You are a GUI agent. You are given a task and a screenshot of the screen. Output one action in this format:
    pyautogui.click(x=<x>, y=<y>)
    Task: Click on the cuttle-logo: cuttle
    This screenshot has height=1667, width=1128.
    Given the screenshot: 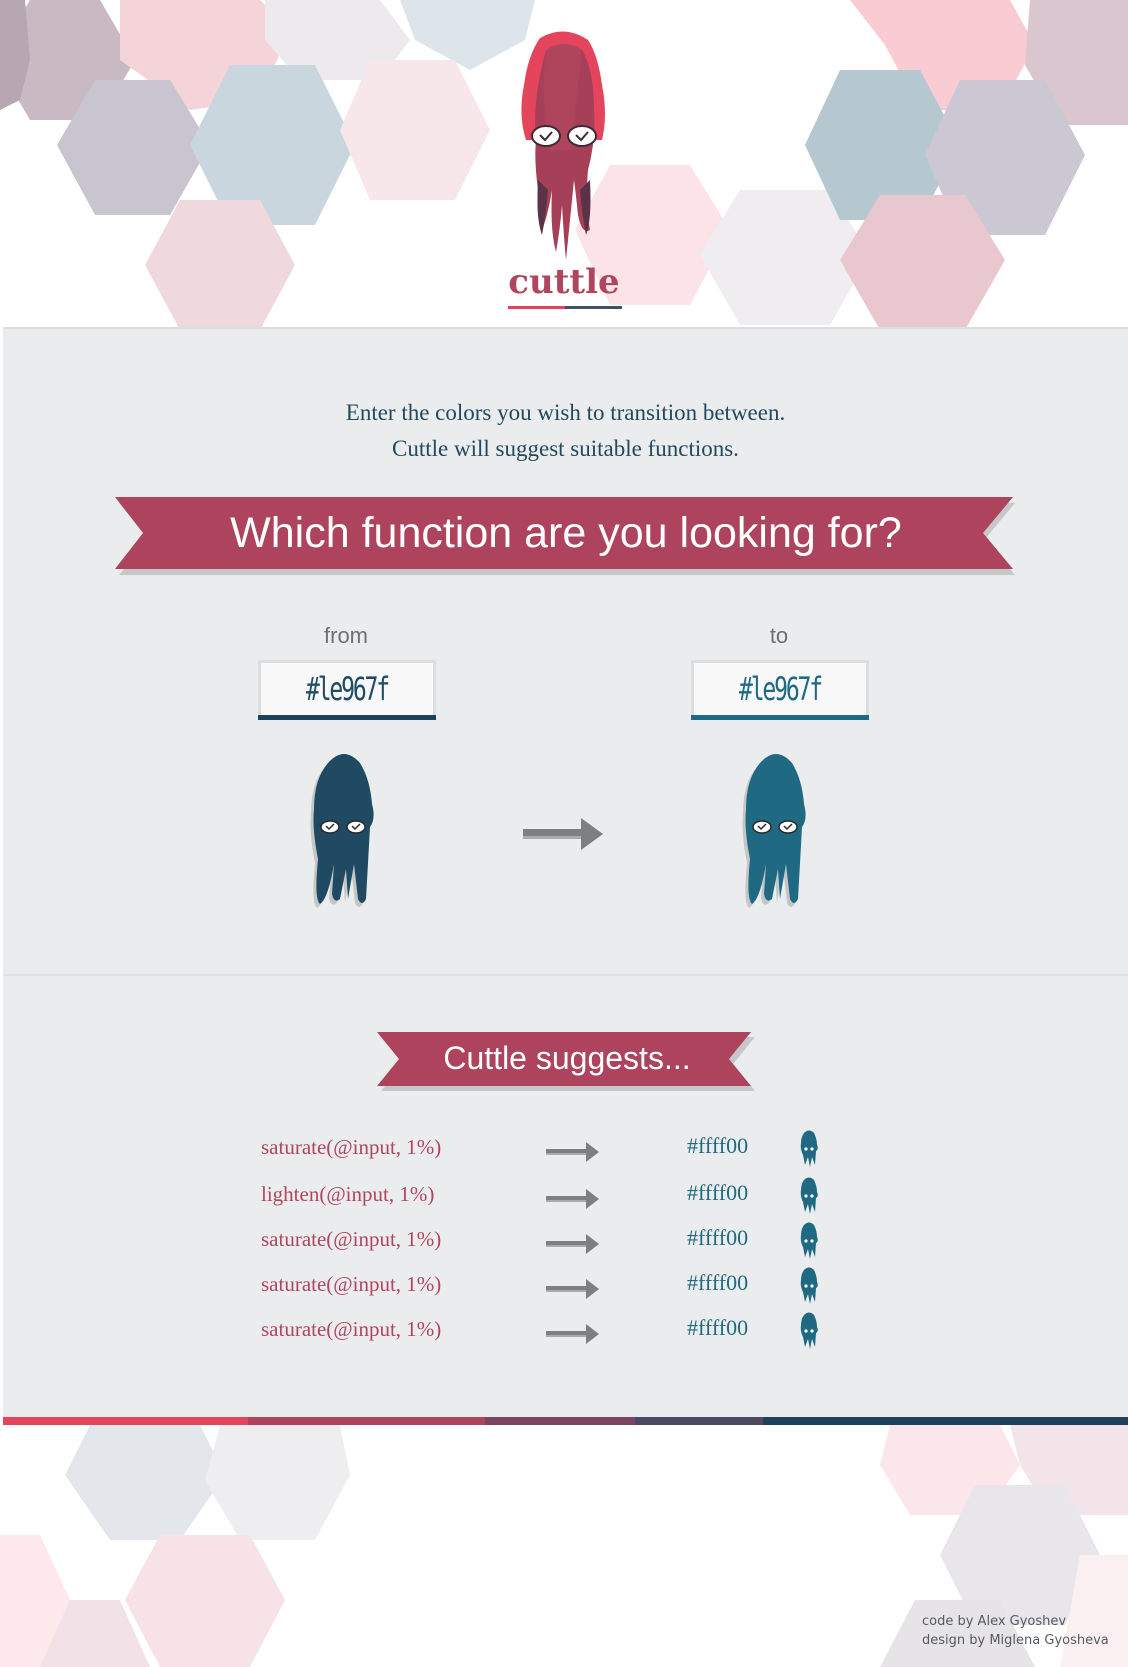 What is the action you would take?
    pyautogui.click(x=564, y=171)
    